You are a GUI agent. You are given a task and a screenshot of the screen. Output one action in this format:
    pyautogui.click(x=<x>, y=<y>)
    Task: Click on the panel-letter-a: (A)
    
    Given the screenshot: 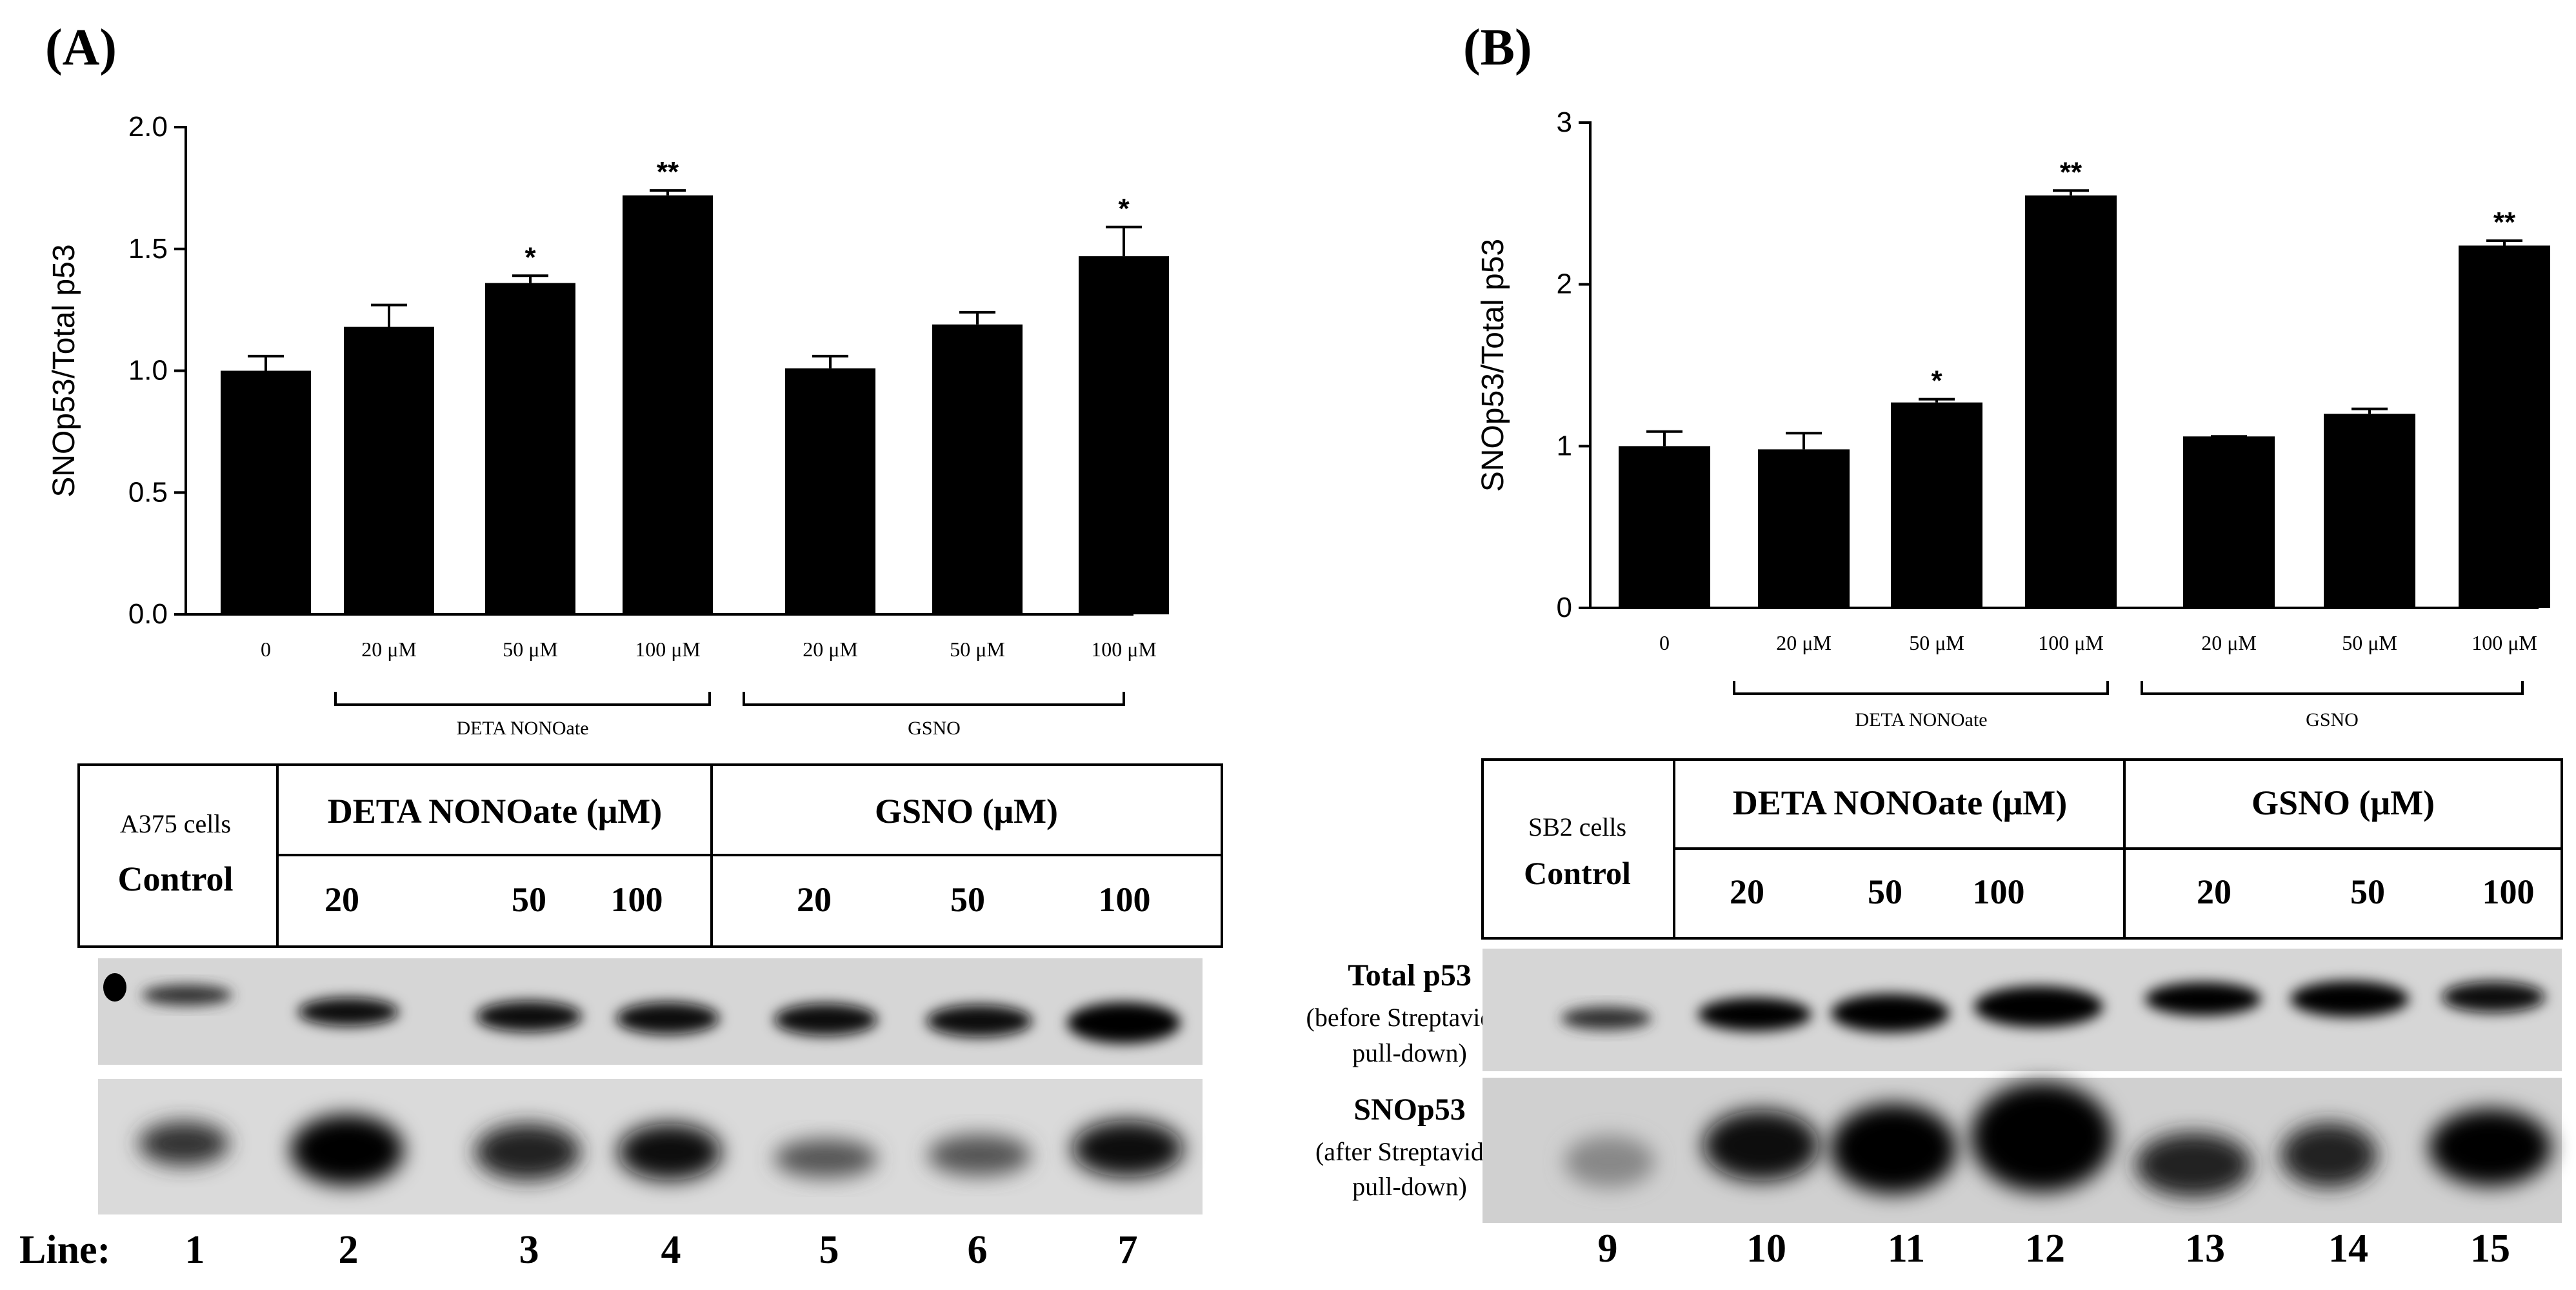 What is the action you would take?
    pyautogui.click(x=81, y=47)
    